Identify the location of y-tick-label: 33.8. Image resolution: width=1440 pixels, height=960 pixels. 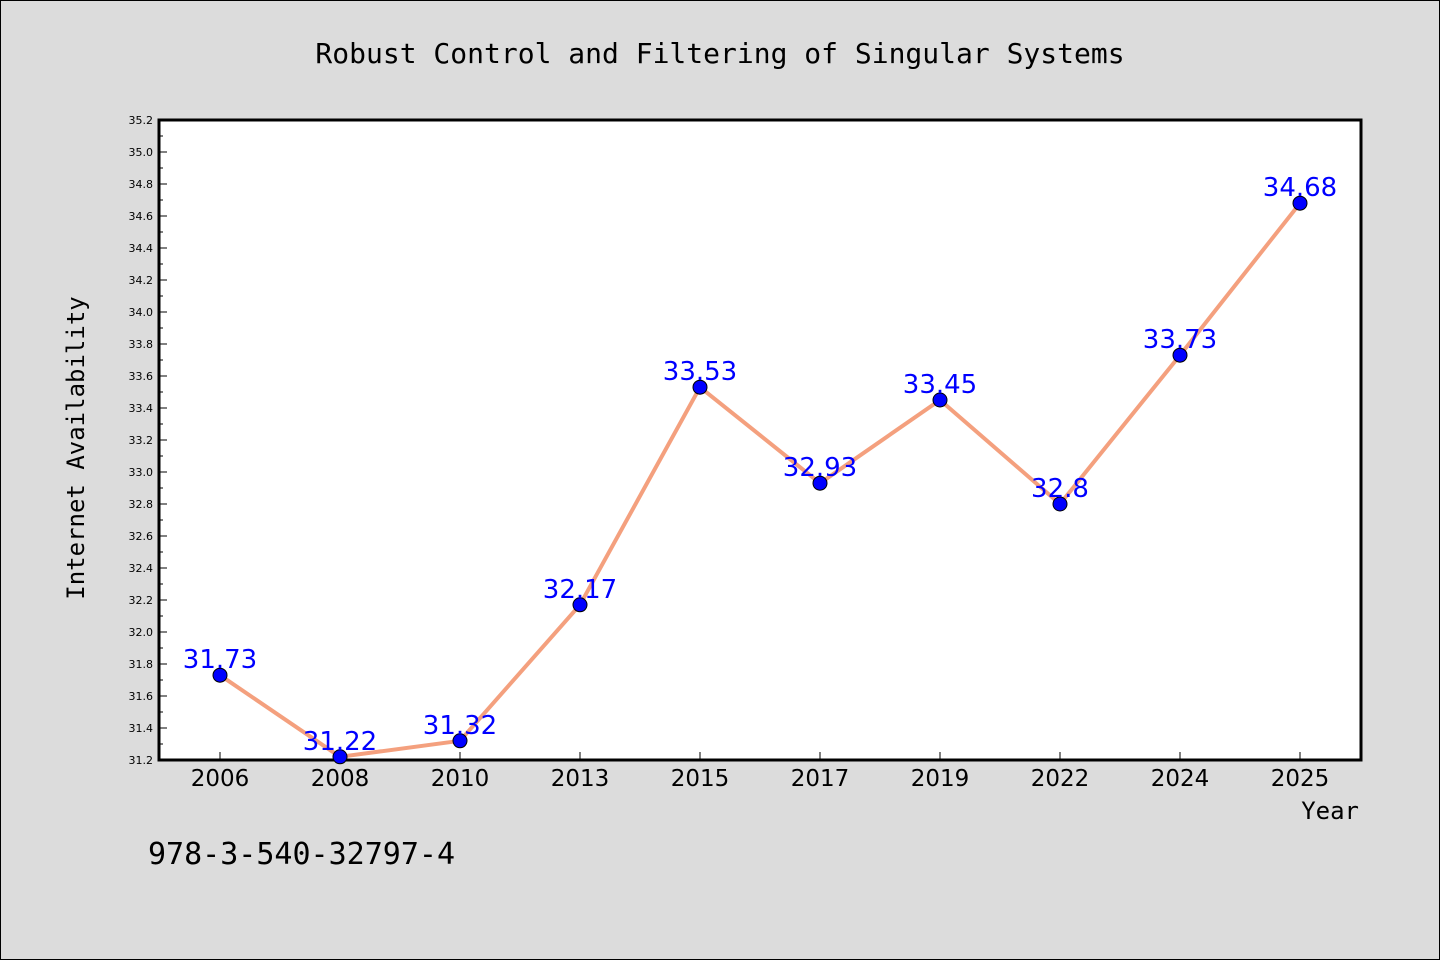
(141, 344).